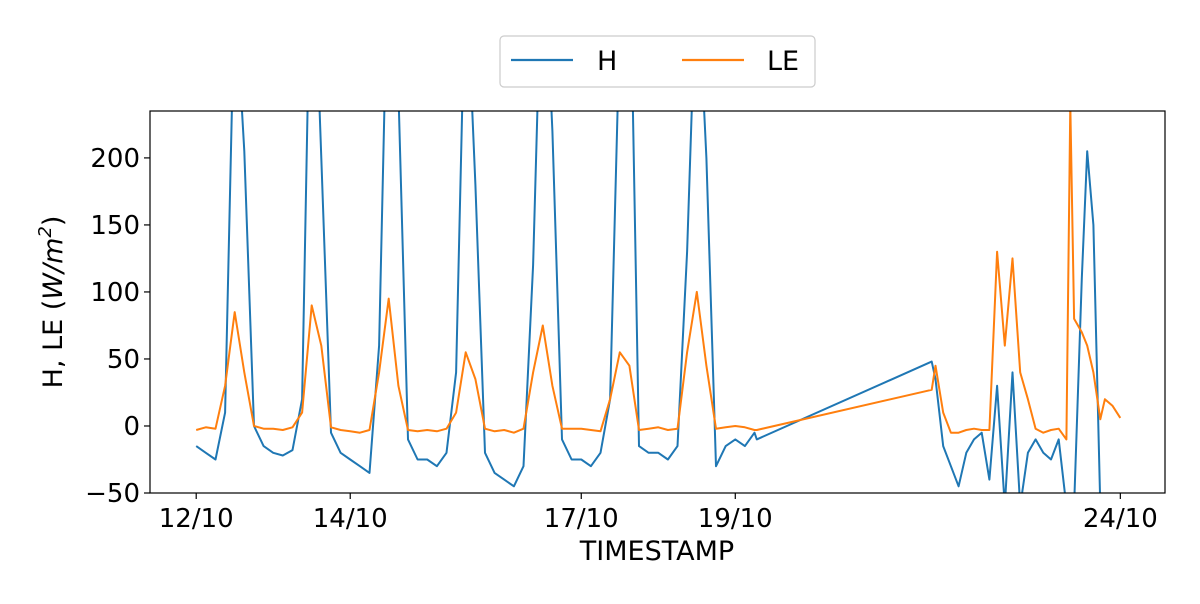 The width and height of the screenshot is (1200, 604). I want to click on x-tick-label: 24/10, so click(1120, 519).